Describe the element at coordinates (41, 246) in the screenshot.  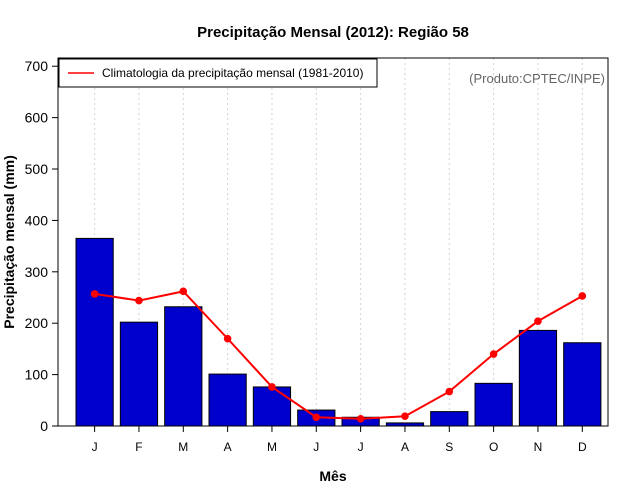
I see `y-axis: 0 100 200 300 400 500 600 700` at that location.